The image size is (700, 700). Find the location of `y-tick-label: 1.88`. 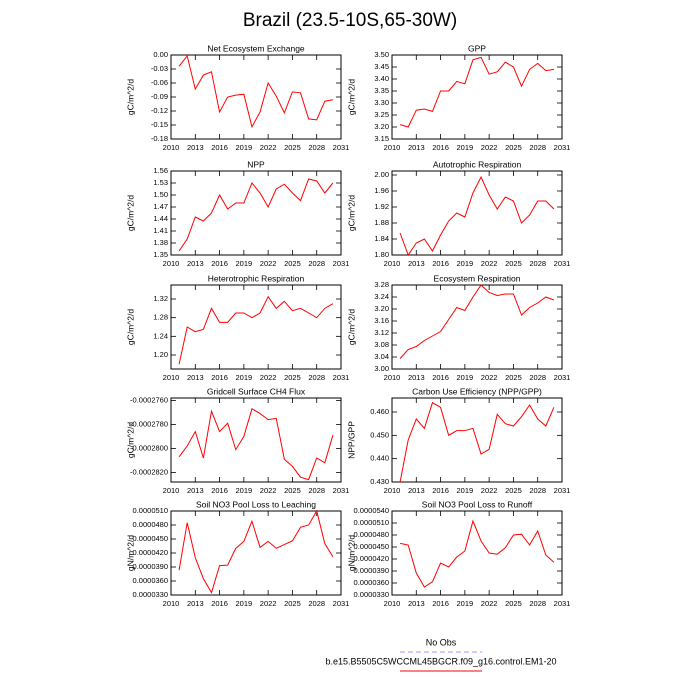

y-tick-label: 1.88 is located at coordinates (381, 222).